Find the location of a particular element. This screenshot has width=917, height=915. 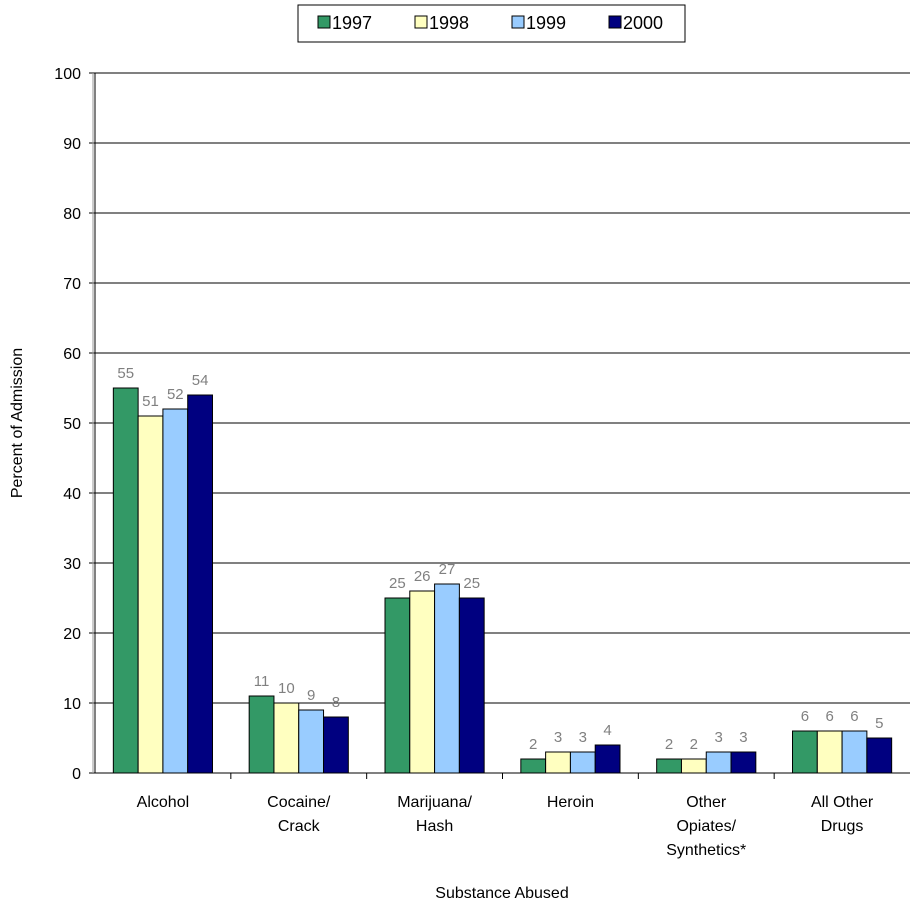

x-tick-label: Other Opiates/Synthetics* is located at coordinates (706, 826).